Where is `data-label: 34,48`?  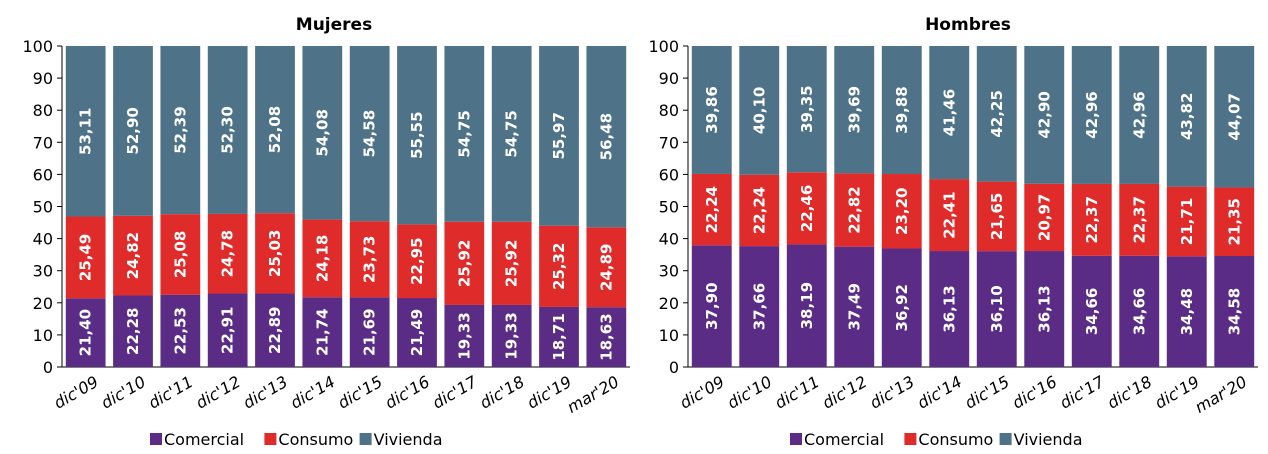 data-label: 34,48 is located at coordinates (1187, 311).